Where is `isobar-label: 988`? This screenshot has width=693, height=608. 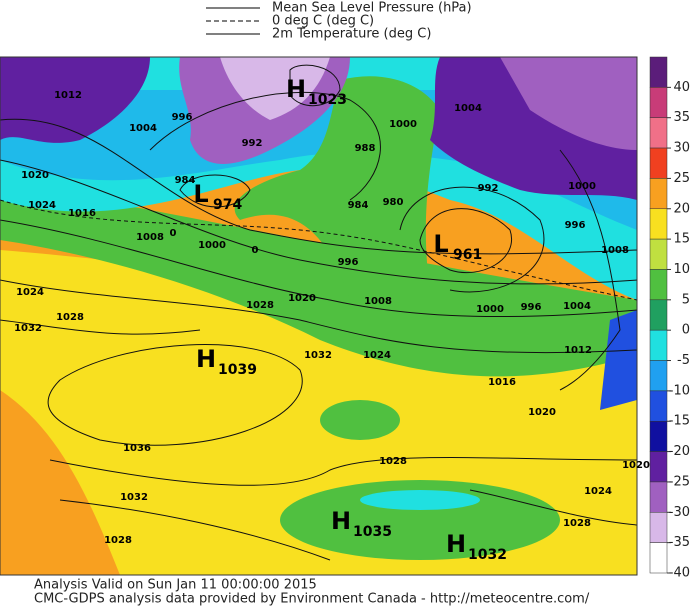
isobar-label: 988 is located at coordinates (365, 148).